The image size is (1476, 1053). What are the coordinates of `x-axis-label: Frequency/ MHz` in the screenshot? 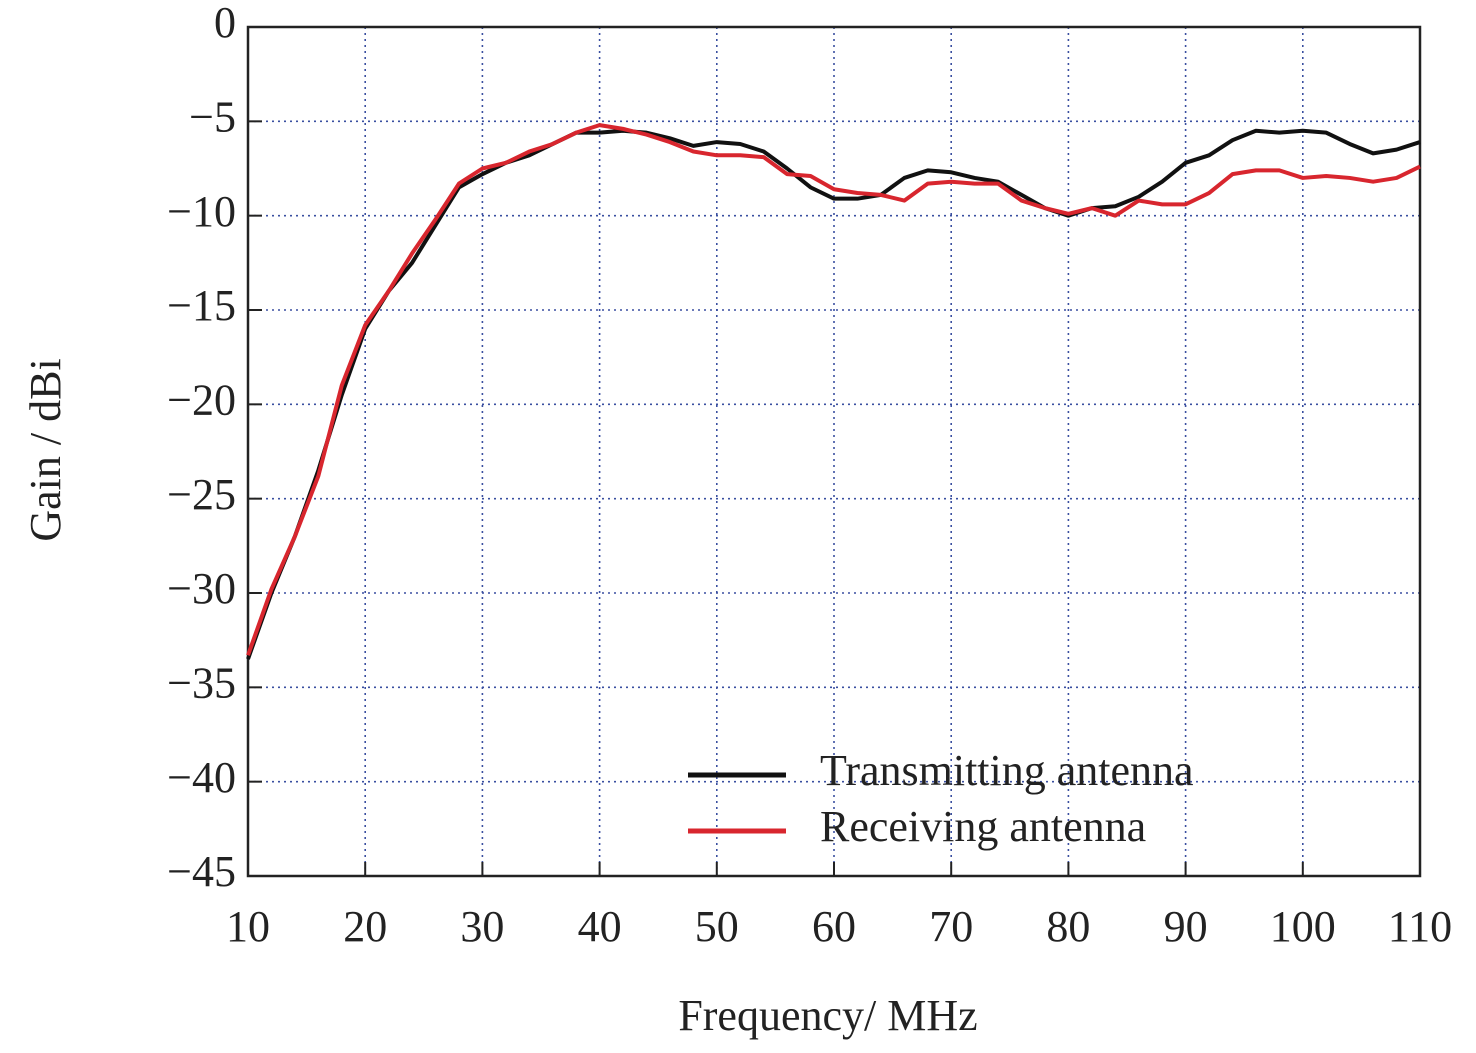 It's located at (827, 1015).